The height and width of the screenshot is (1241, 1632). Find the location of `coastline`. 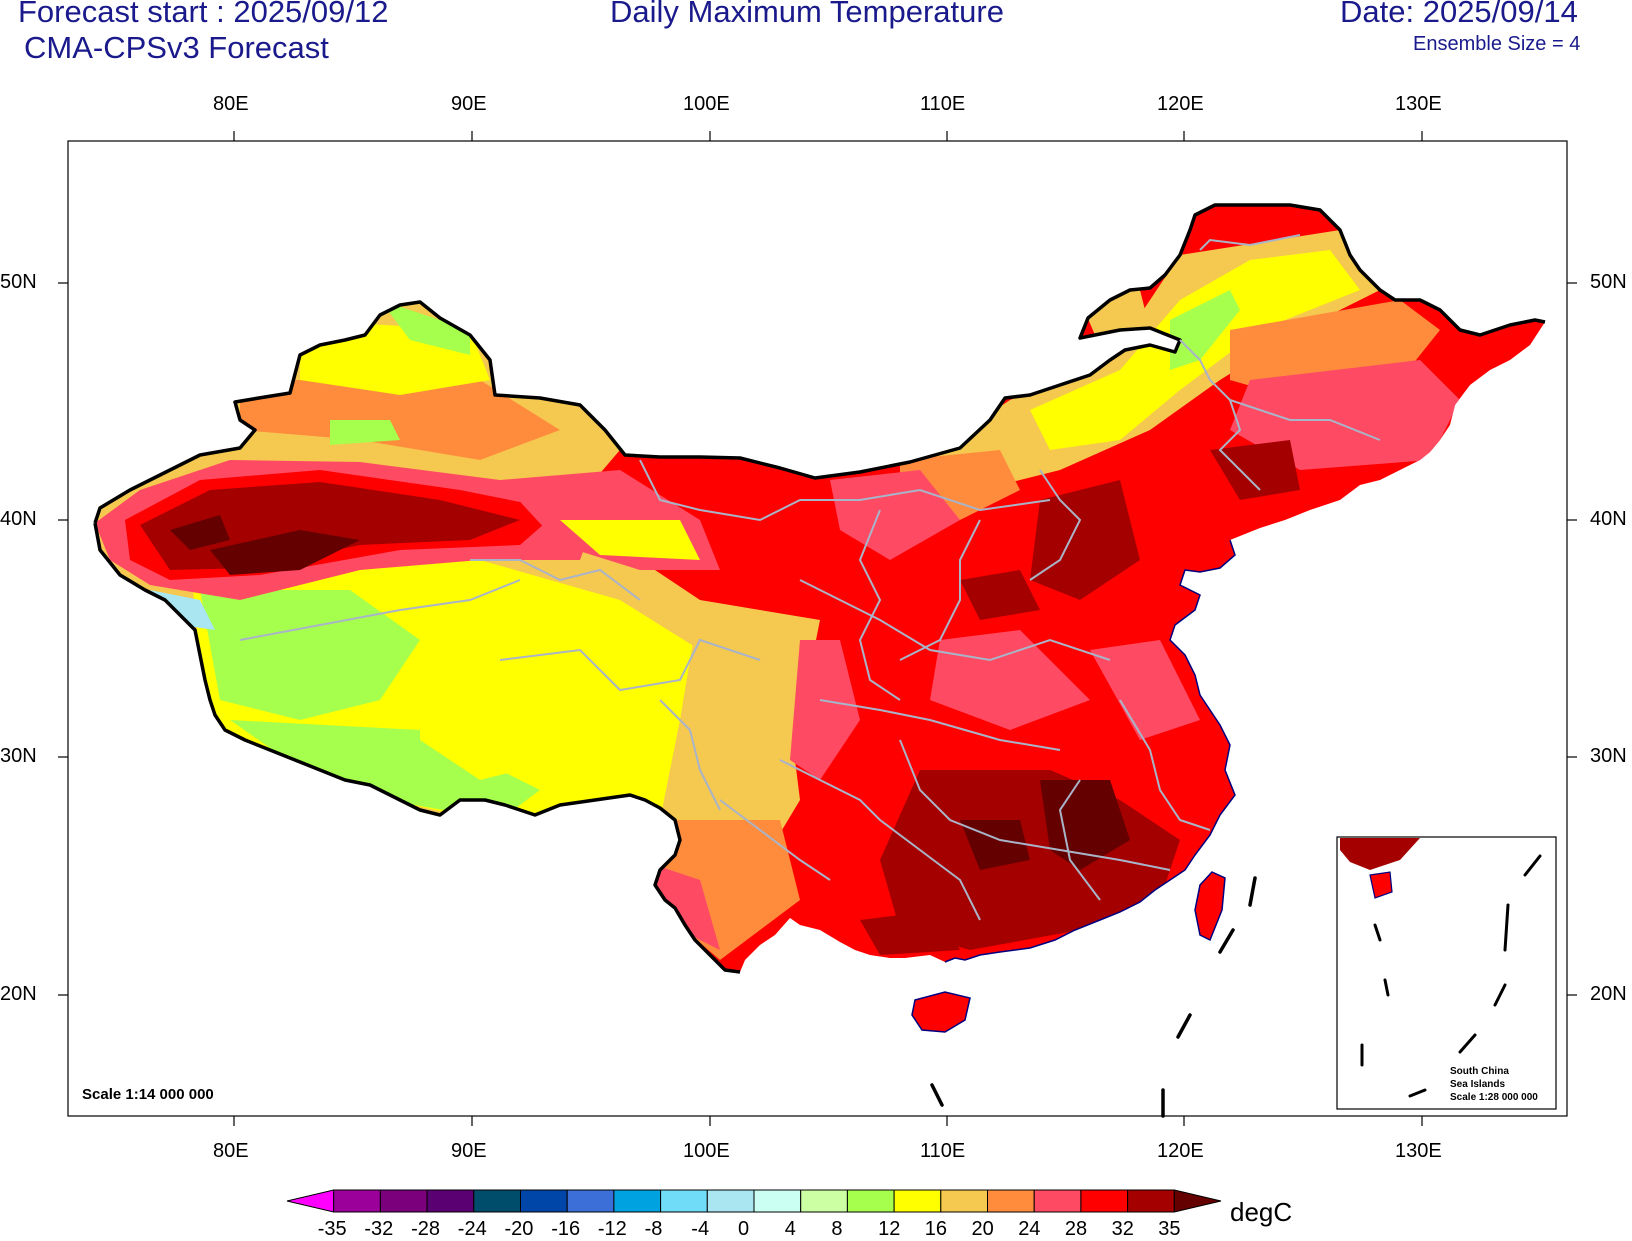

coastline is located at coordinates (1090, 751).